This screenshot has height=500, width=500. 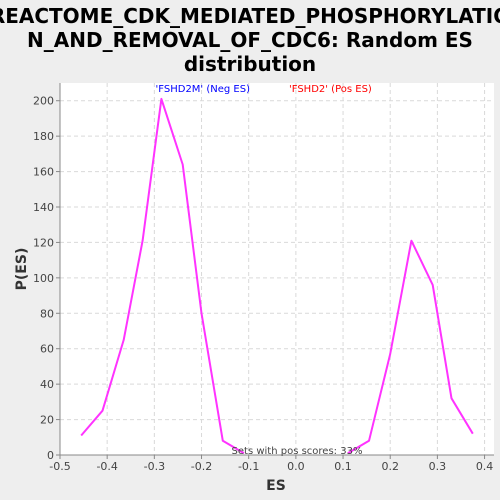 What do you see at coordinates (43, 172) in the screenshot?
I see `y-tick-label: 160` at bounding box center [43, 172].